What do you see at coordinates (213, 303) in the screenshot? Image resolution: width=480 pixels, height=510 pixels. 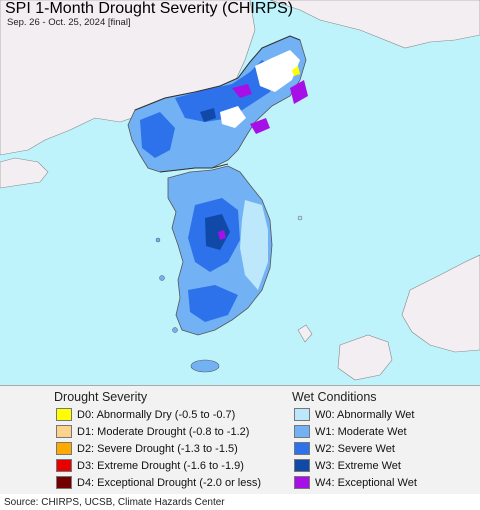 I see `sk-severe-wet-south` at bounding box center [213, 303].